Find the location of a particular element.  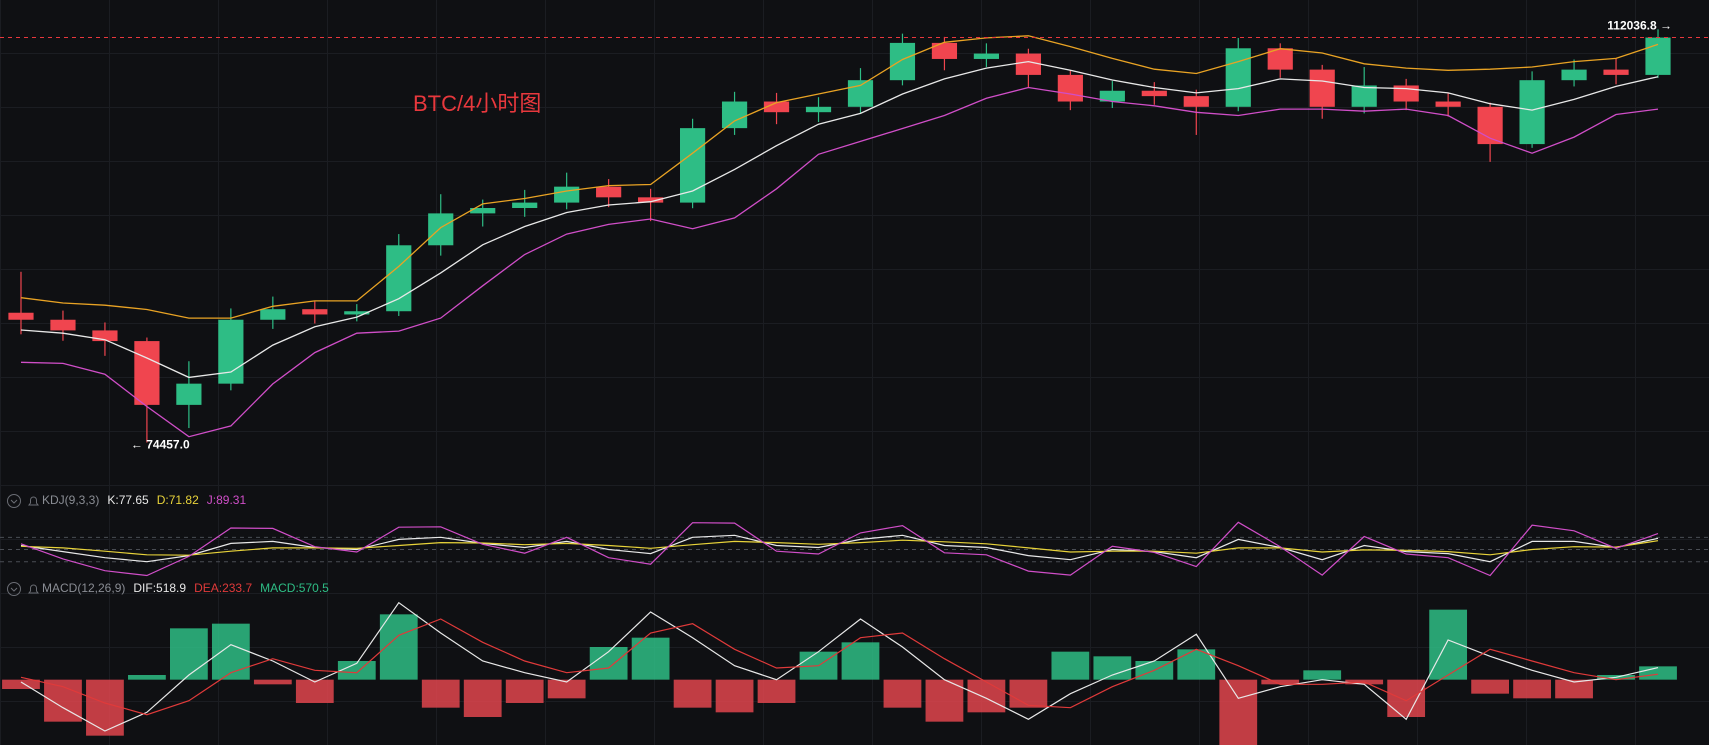

indicator-label: KDJ(9,3,3) is located at coordinates (70, 500).